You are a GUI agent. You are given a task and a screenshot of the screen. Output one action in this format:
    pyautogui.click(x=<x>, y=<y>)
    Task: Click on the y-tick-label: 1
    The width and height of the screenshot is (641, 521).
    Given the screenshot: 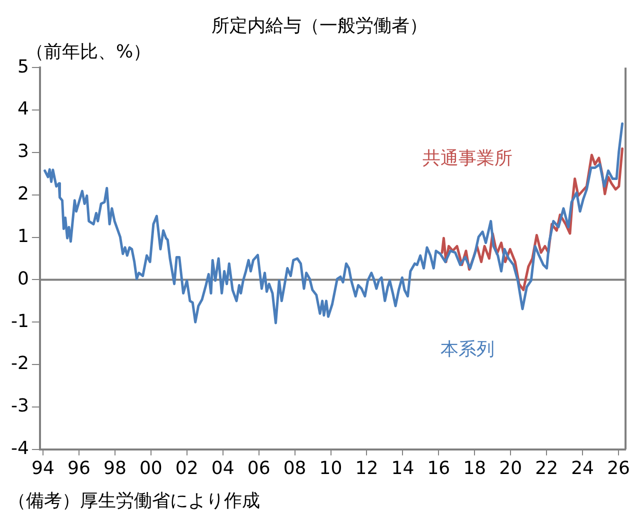 What is the action you would take?
    pyautogui.click(x=23, y=236)
    